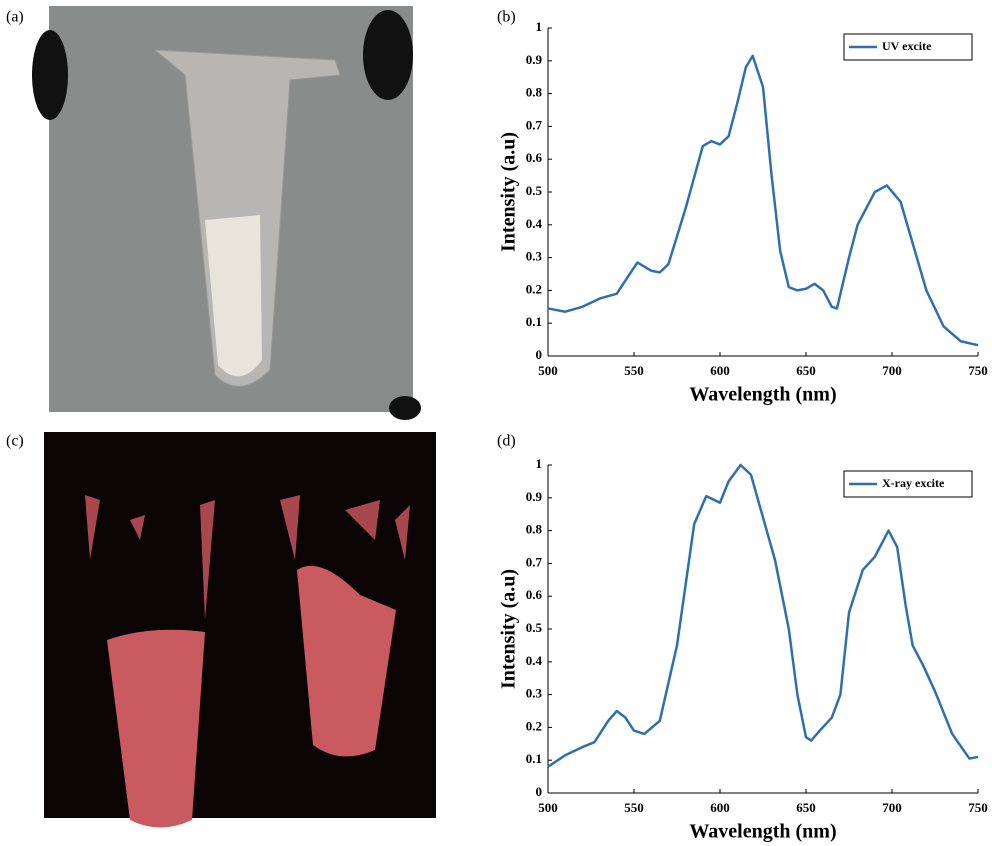  What do you see at coordinates (506, 17) in the screenshot?
I see `panel-label: (b)` at bounding box center [506, 17].